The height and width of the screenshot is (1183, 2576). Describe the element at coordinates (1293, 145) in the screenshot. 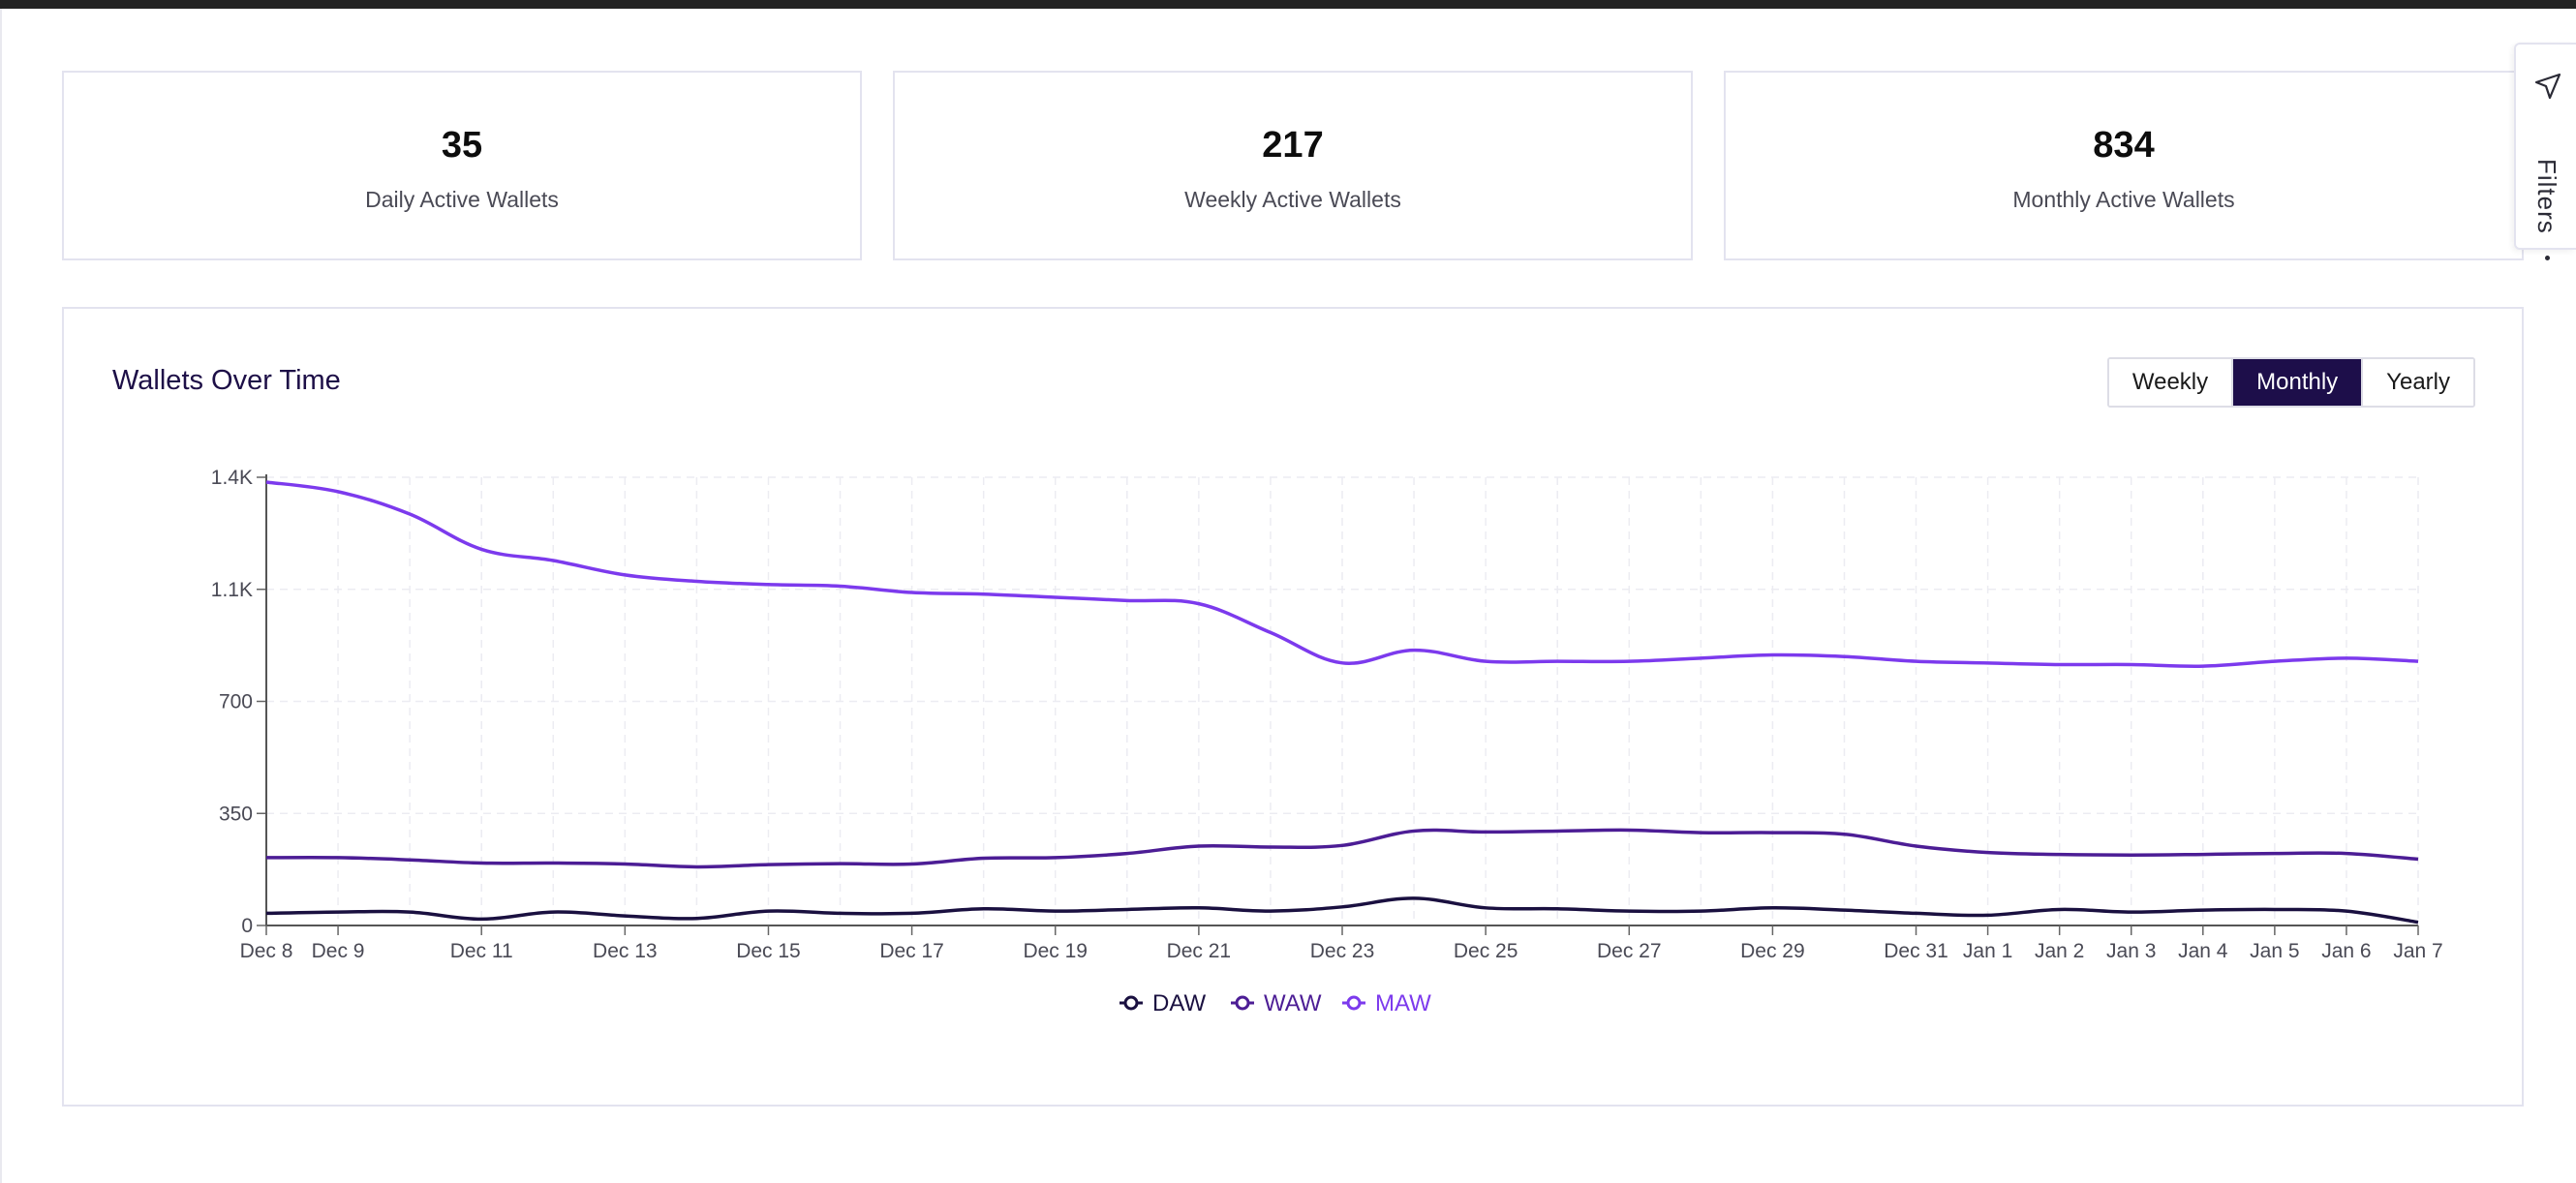

I see `weekly-active-wallets-value: 217` at that location.